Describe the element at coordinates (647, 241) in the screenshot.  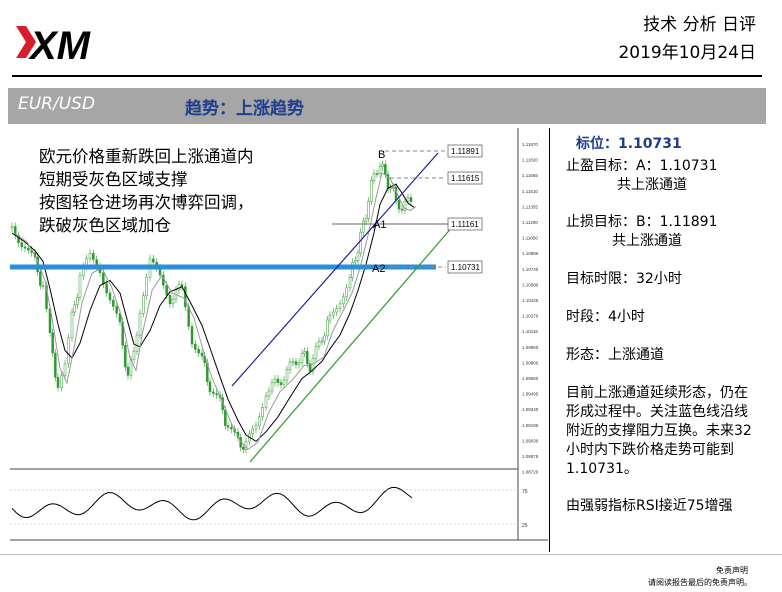
I see `sl-note: 共上涨通道` at that location.